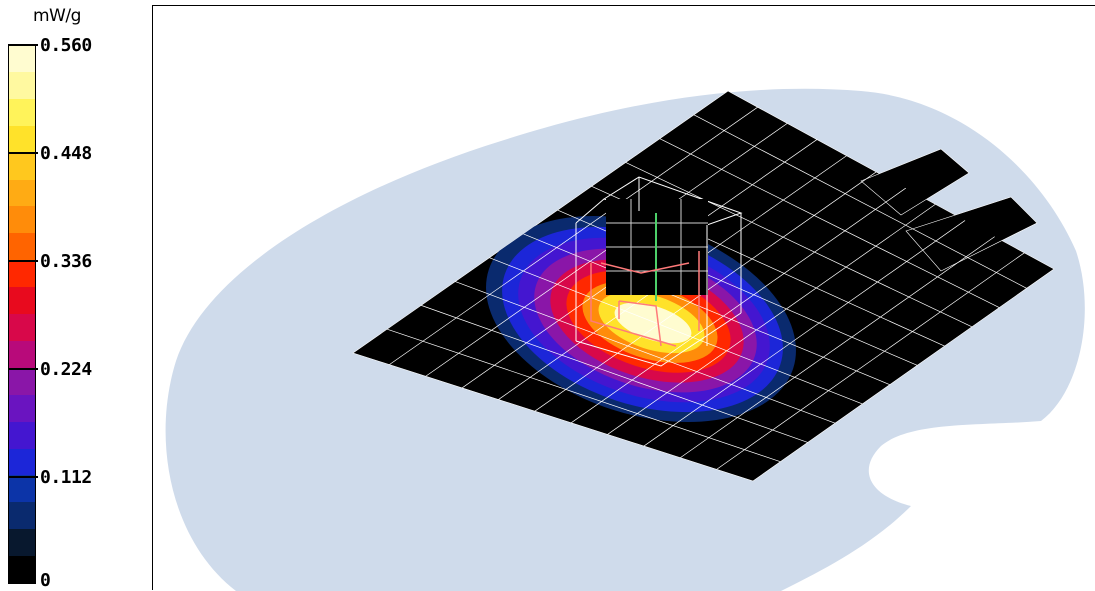 The image size is (1095, 591). Describe the element at coordinates (66, 369) in the screenshot. I see `legend-tick-label: 0.224` at that location.